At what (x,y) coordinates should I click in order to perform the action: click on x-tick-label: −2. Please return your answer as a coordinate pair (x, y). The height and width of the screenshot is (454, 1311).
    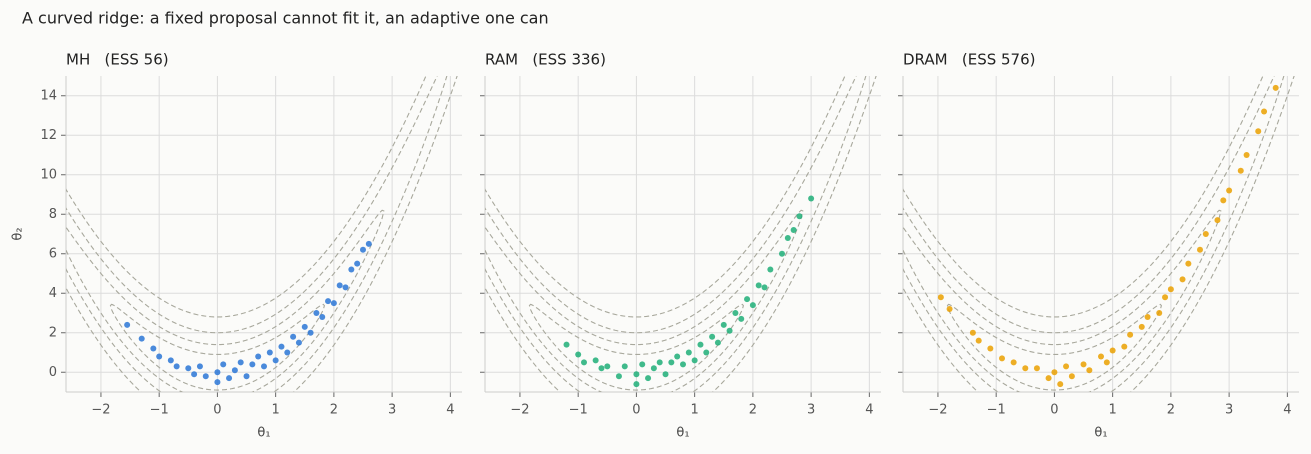
    Looking at the image, I should click on (937, 410).